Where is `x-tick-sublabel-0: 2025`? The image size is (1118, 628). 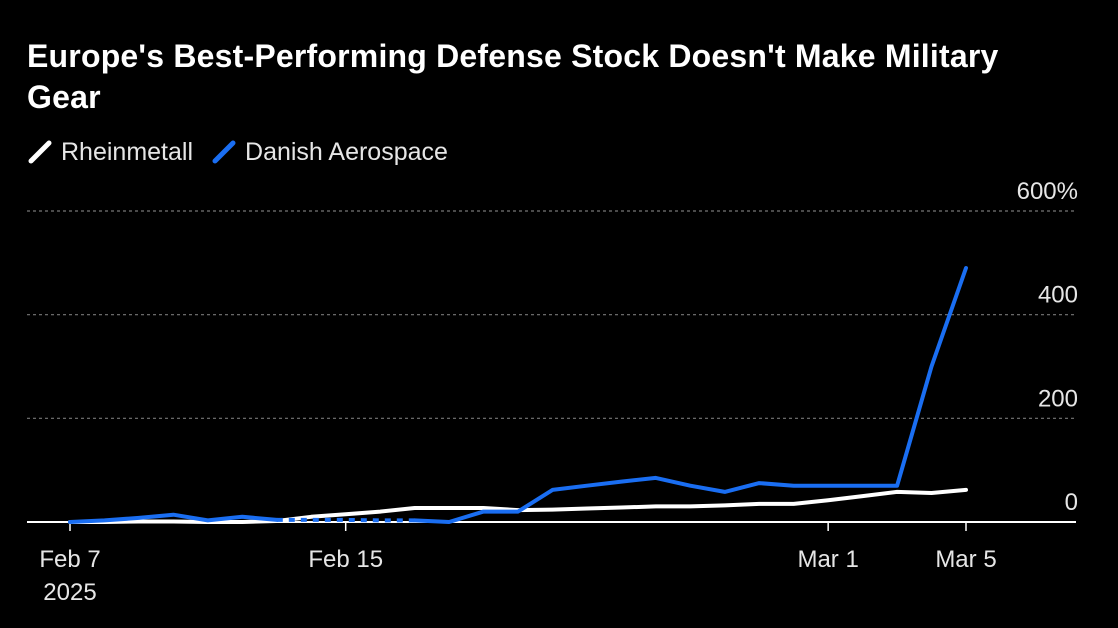
x-tick-sublabel-0: 2025 is located at coordinates (69, 592).